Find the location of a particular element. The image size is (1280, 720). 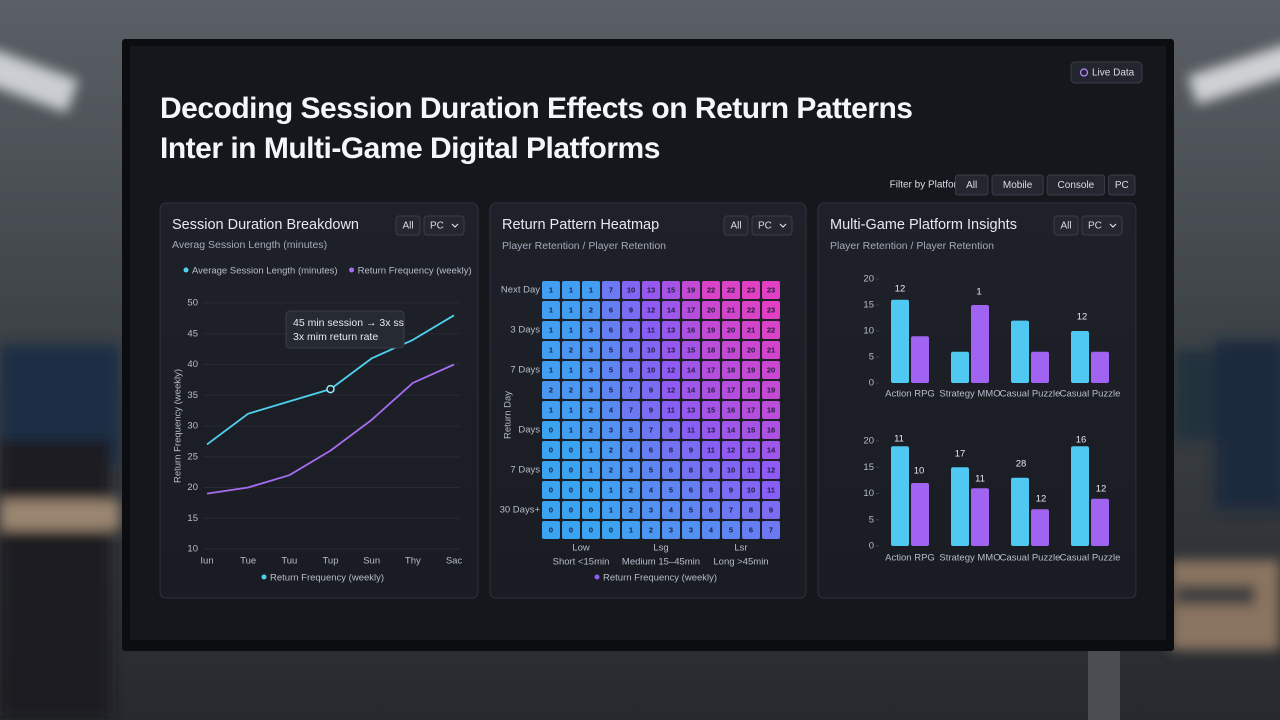

legend-text: Return Frequency (weekly) is located at coordinates (415, 271).